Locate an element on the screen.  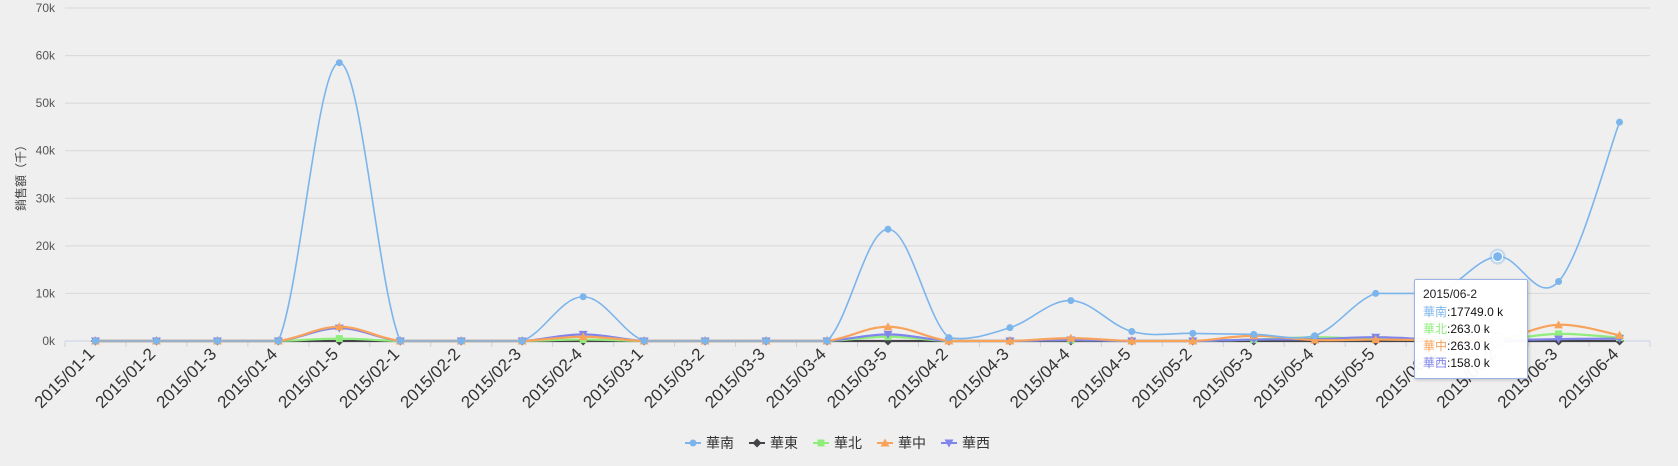
y-tick-label: 40k is located at coordinates (46, 151).